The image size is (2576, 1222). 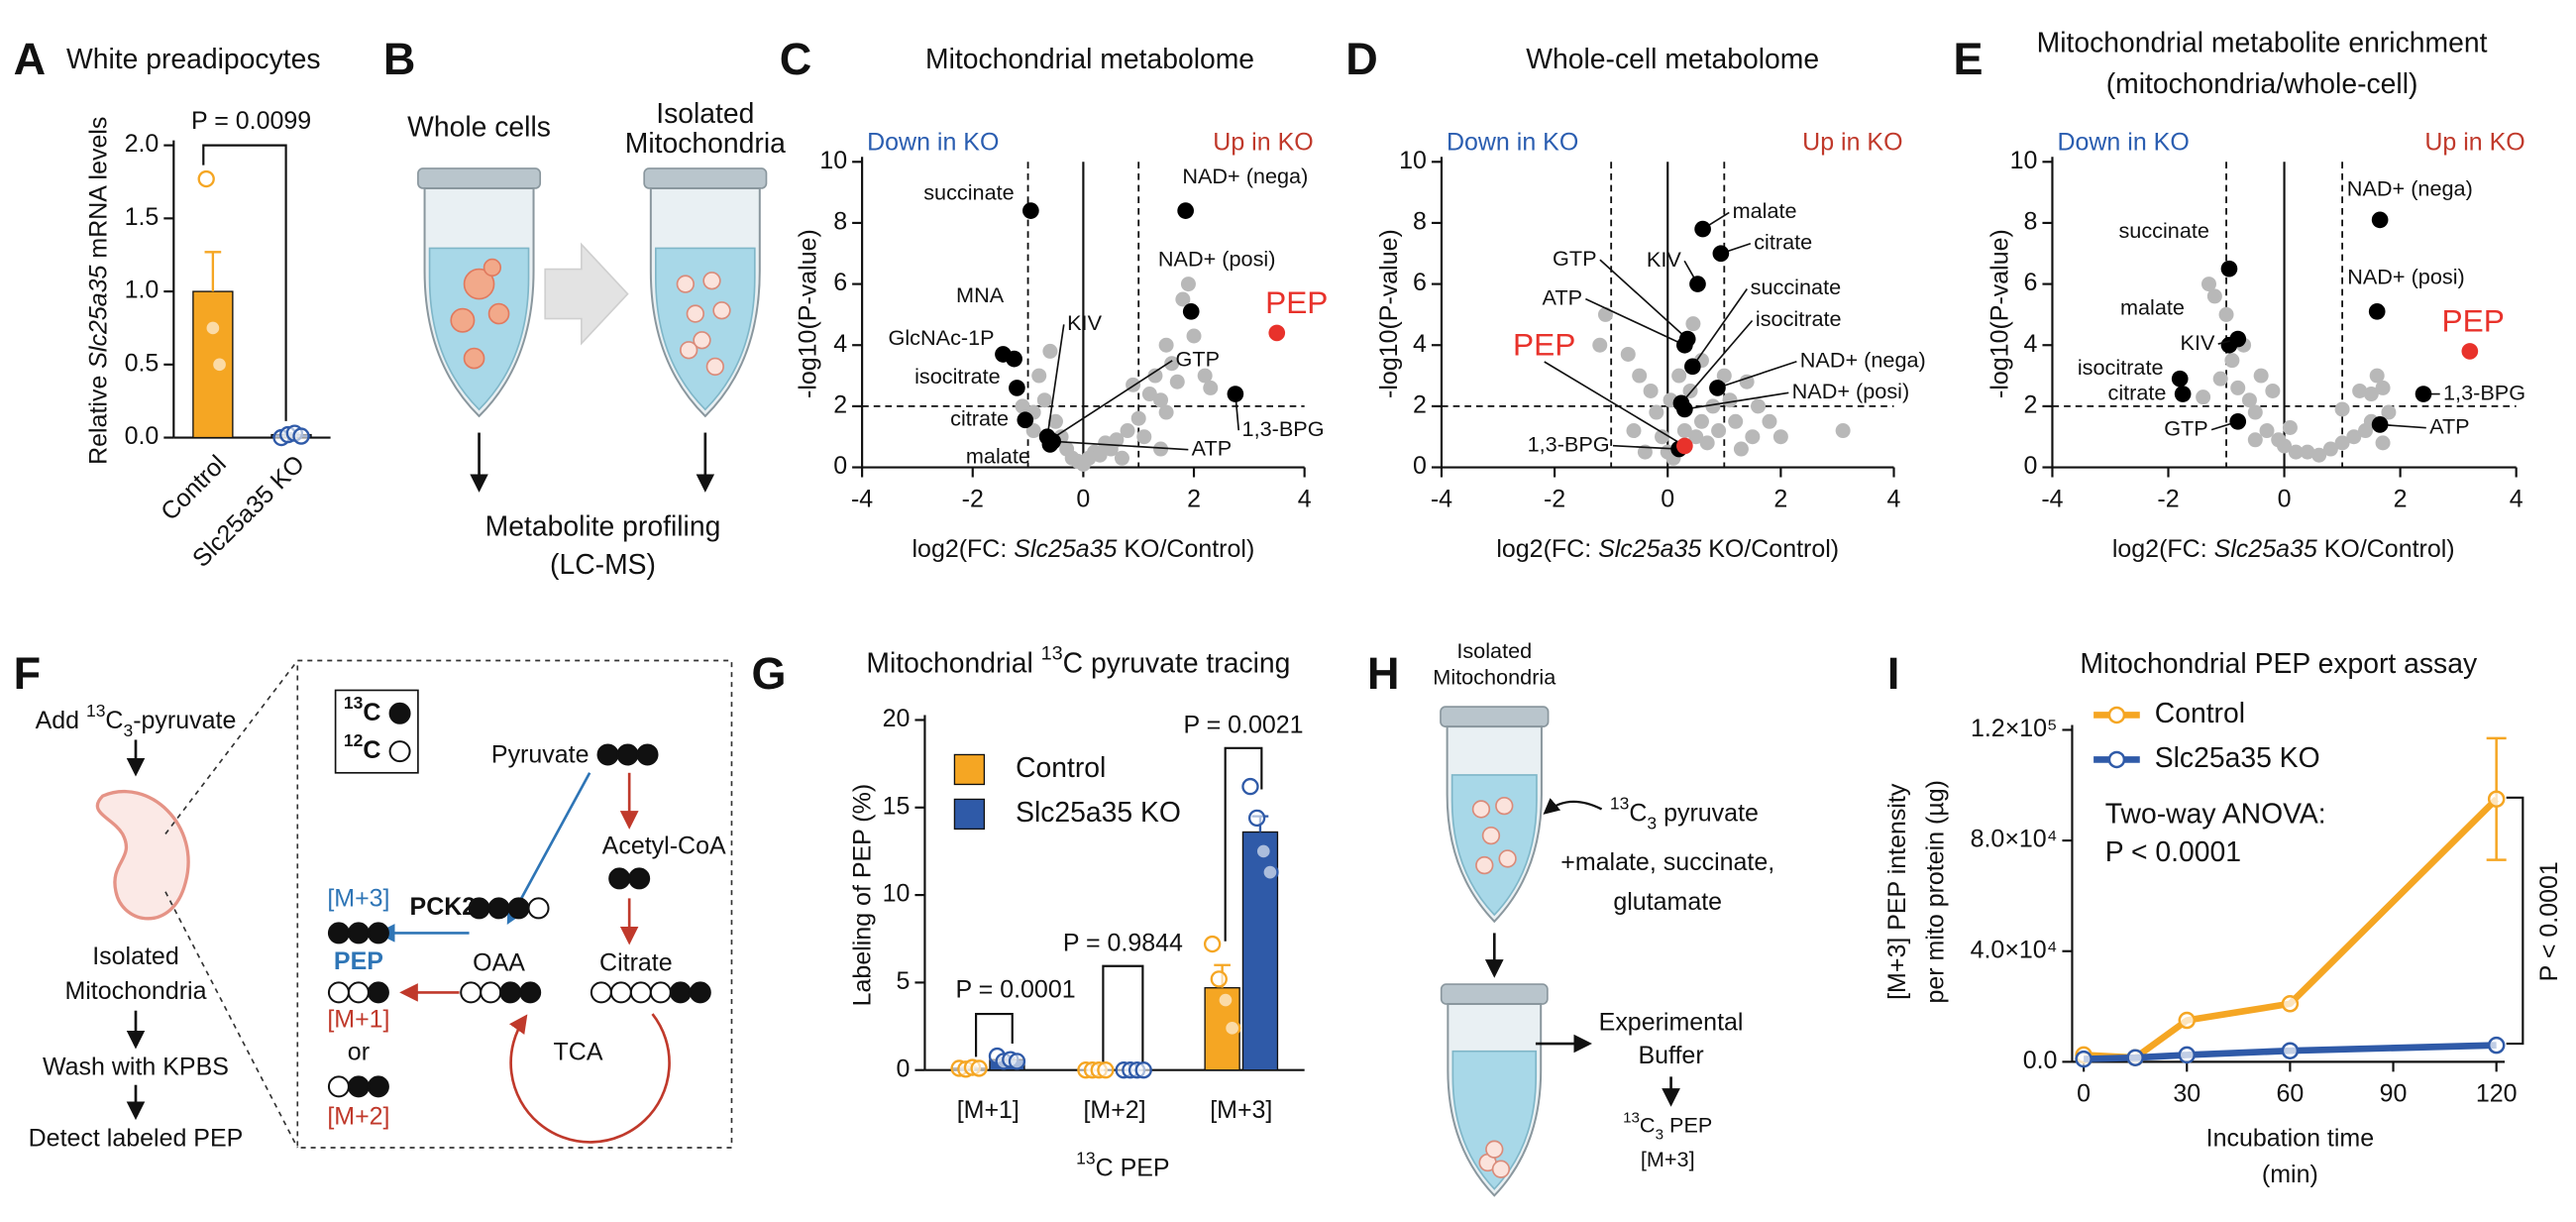 What do you see at coordinates (963, 548) in the screenshot?
I see `text-part: log2(FC:` at bounding box center [963, 548].